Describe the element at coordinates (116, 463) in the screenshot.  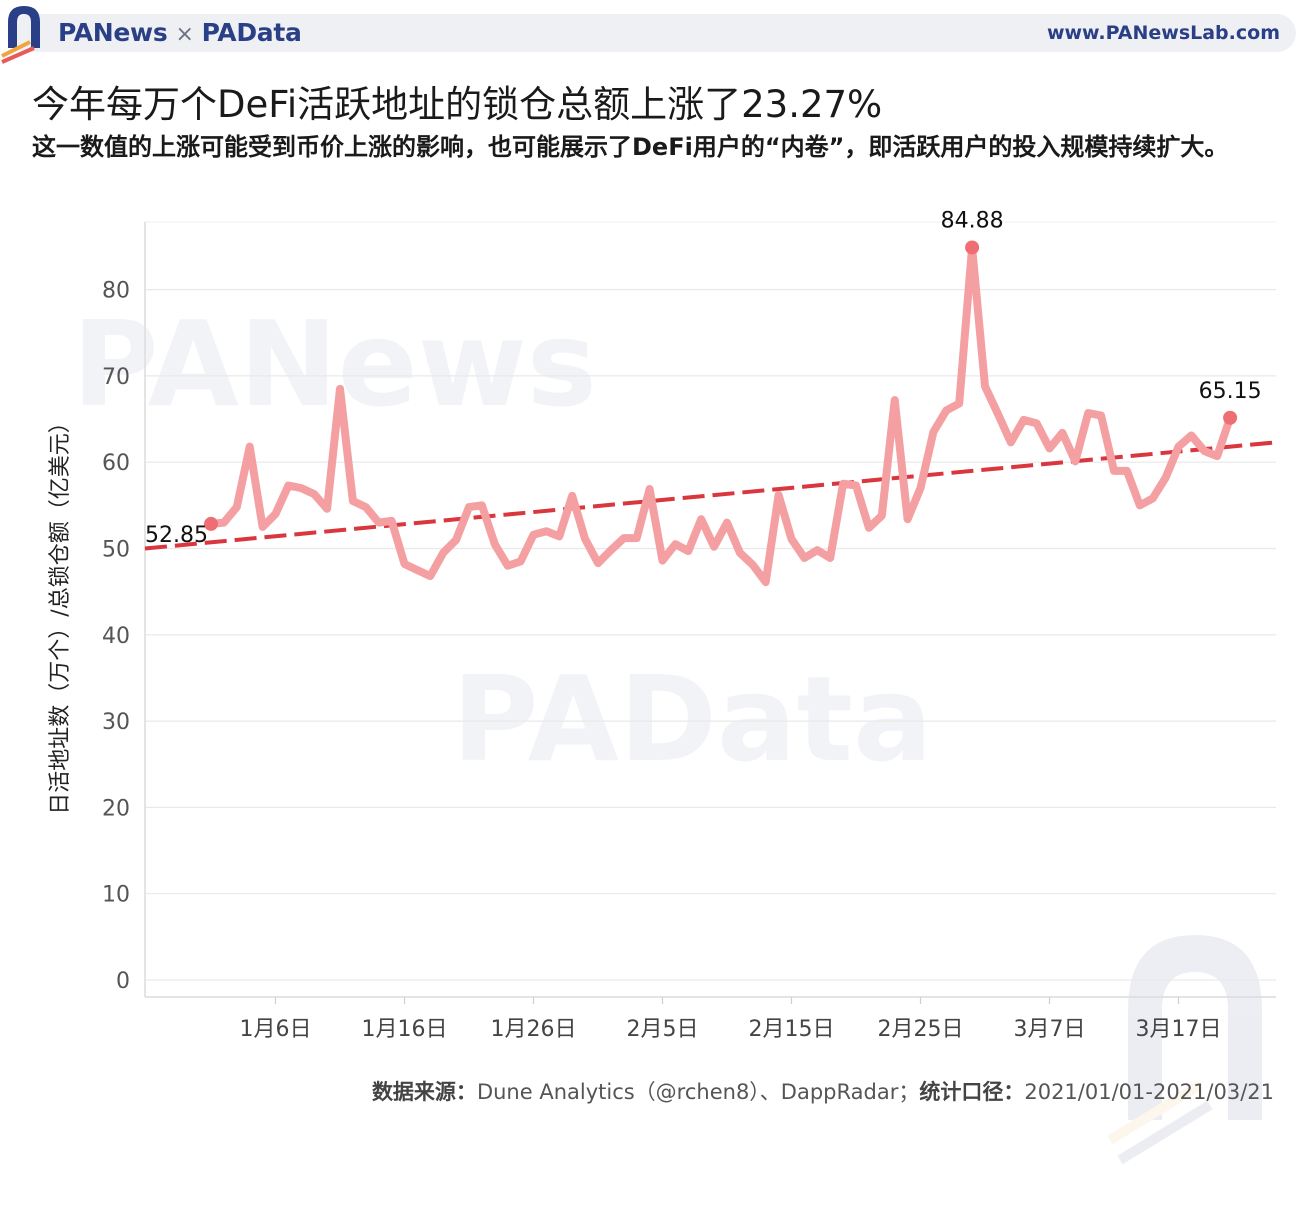
I see `y-tick-label: 60` at that location.